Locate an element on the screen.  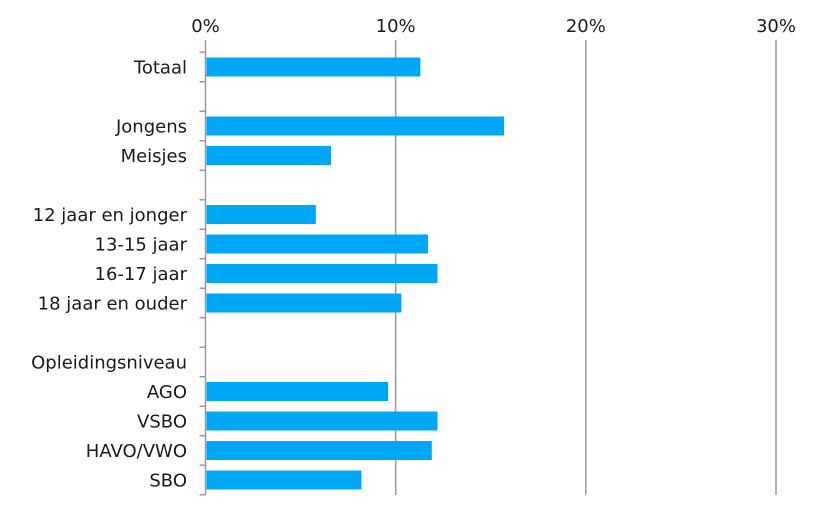
category-label-vsbo: VSBO is located at coordinates (162, 422).